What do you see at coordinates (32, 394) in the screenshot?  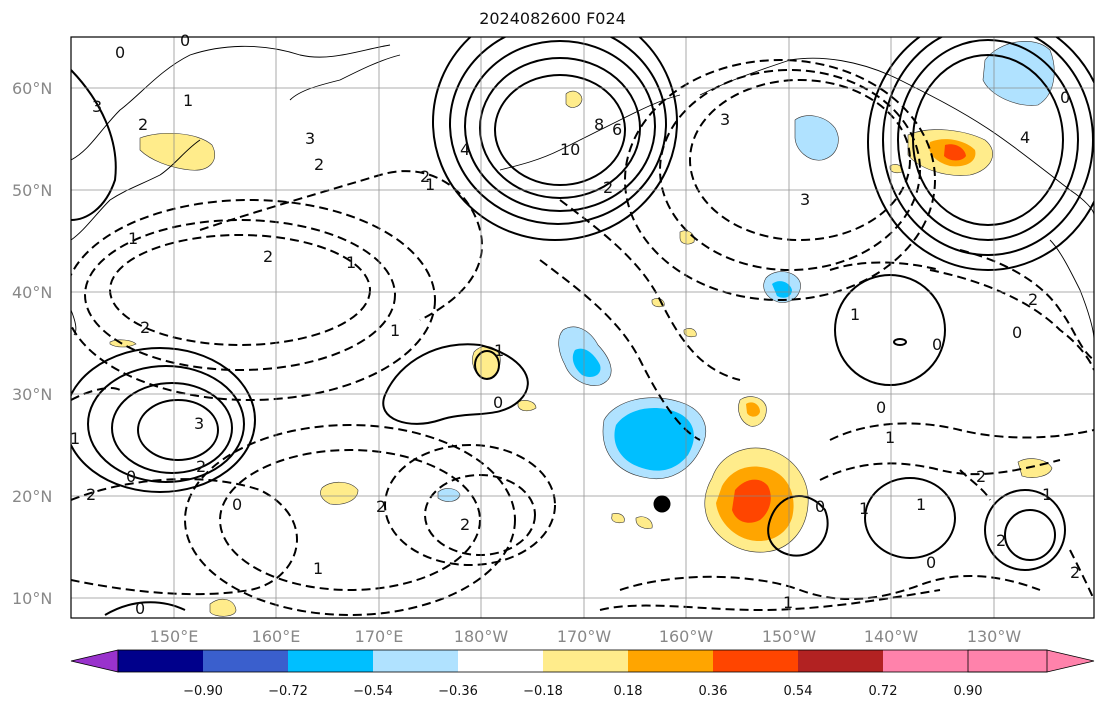 I see `lat-label: 30°N` at bounding box center [32, 394].